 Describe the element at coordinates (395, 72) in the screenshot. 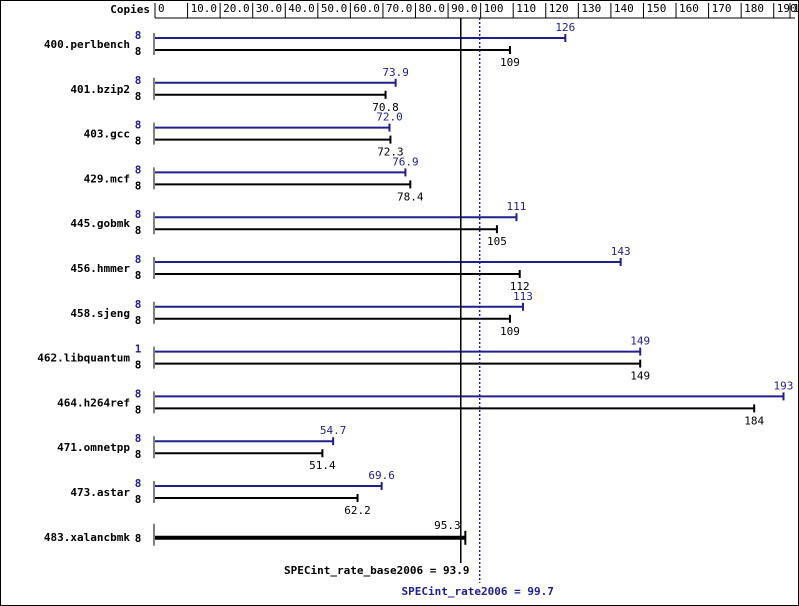

I see `peak-value-label: 73.9` at that location.